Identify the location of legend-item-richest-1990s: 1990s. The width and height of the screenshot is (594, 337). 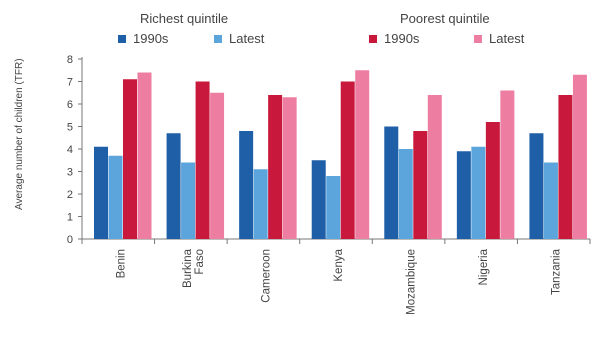
(143, 38).